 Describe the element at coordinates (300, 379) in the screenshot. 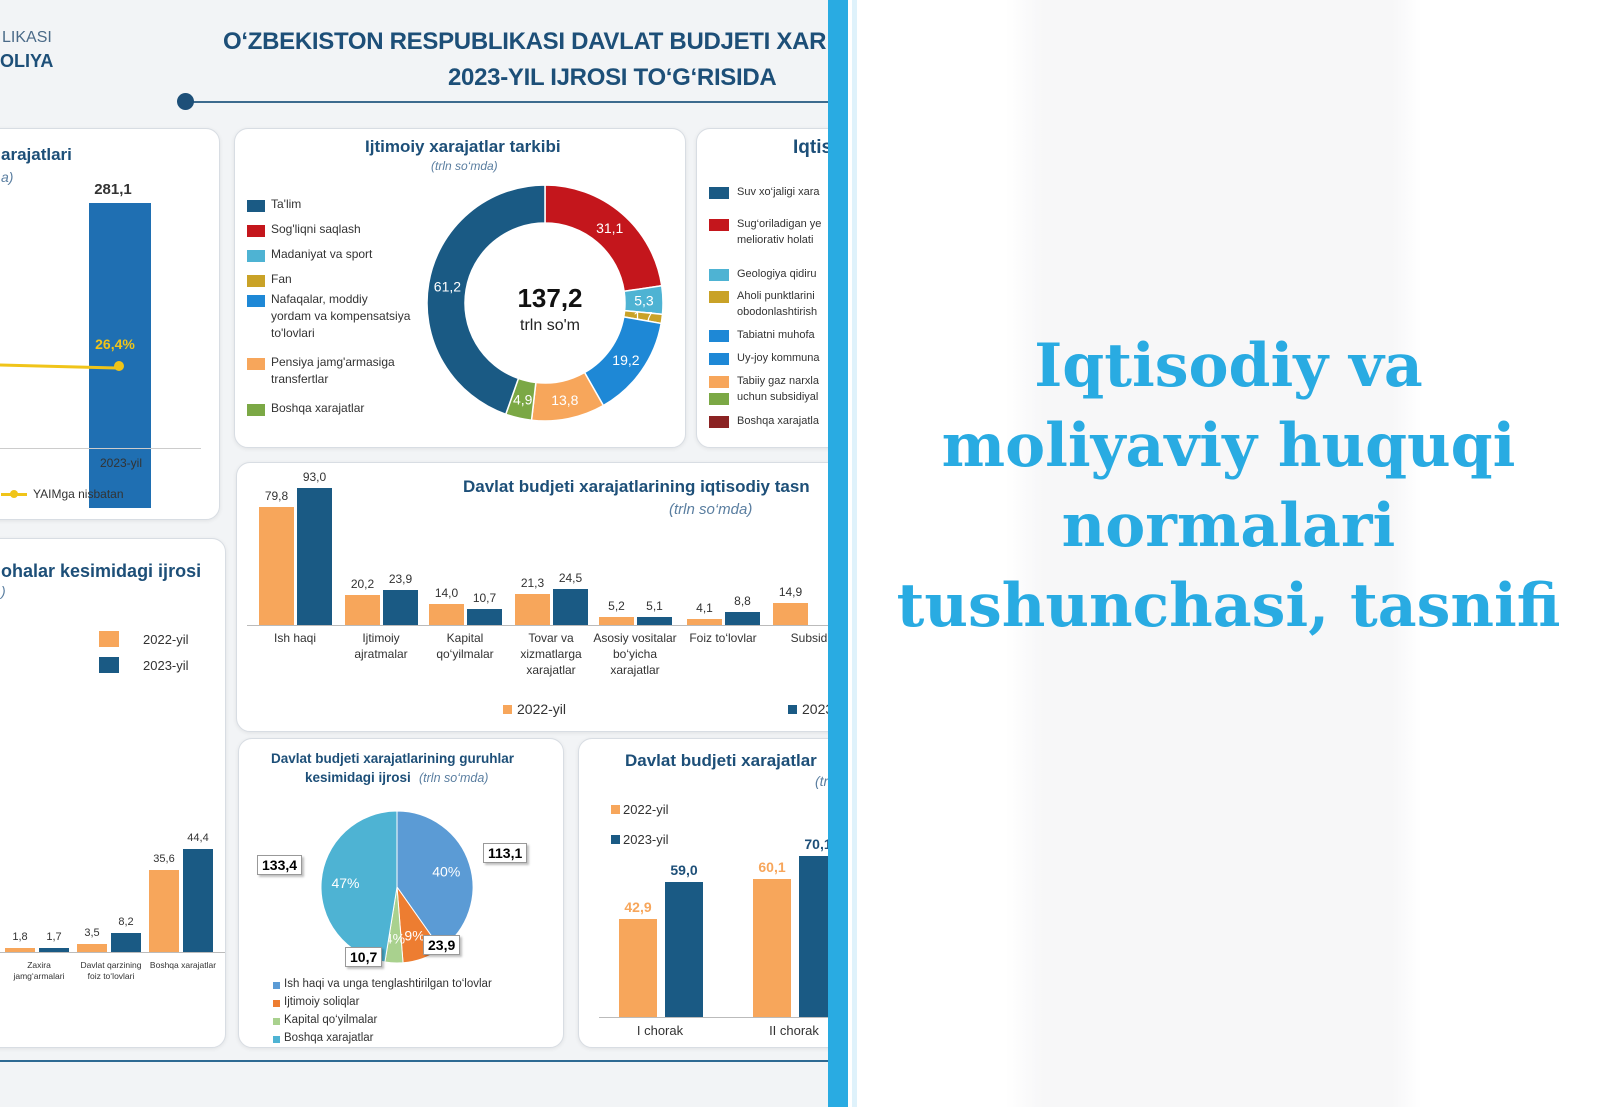

I see `social-legend-label: transfertlar` at that location.